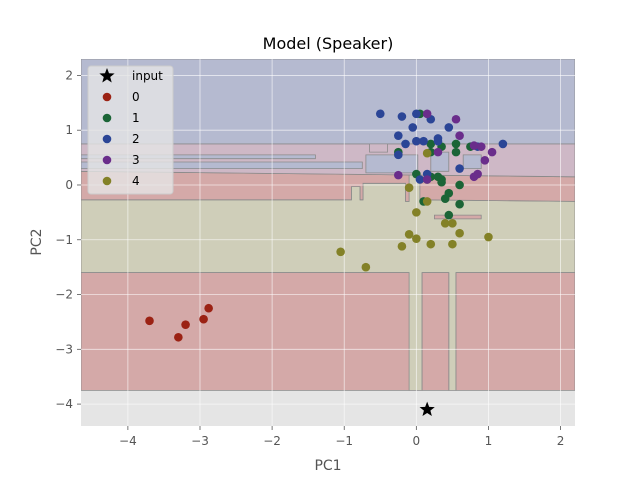 The width and height of the screenshot is (640, 480). I want to click on x-axis-ticks: −4 −3 −2 −1 0 1 2, so click(341, 437).